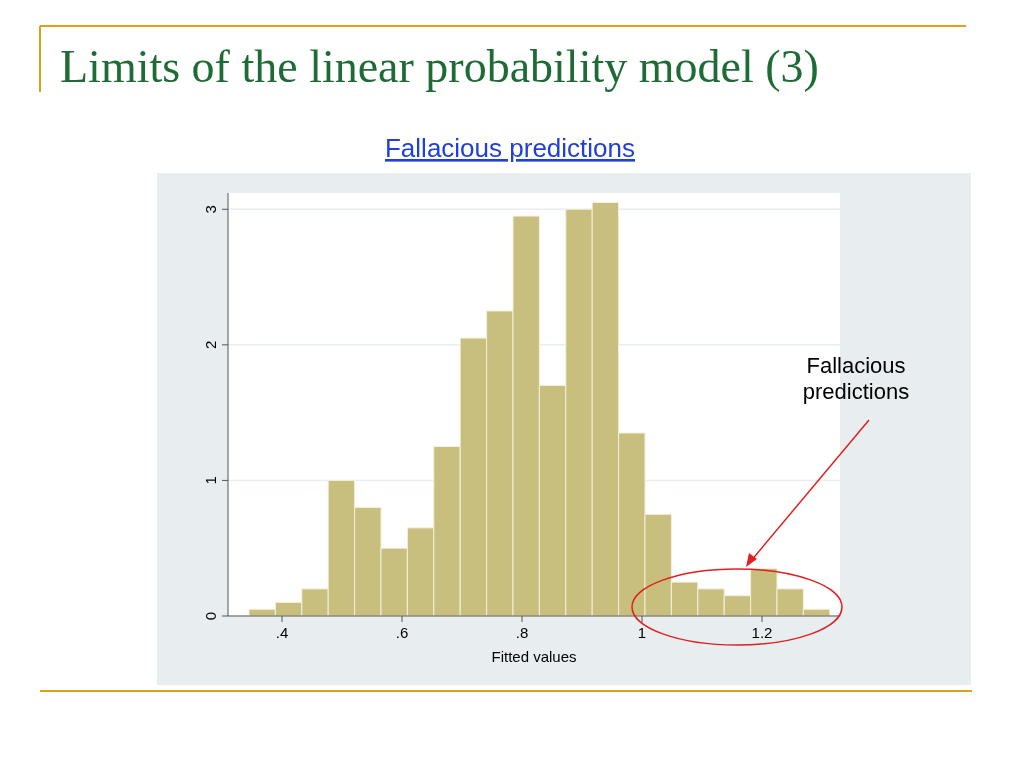 This screenshot has height=768, width=1024. Describe the element at coordinates (210, 480) in the screenshot. I see `y-tick-label: 1` at that location.